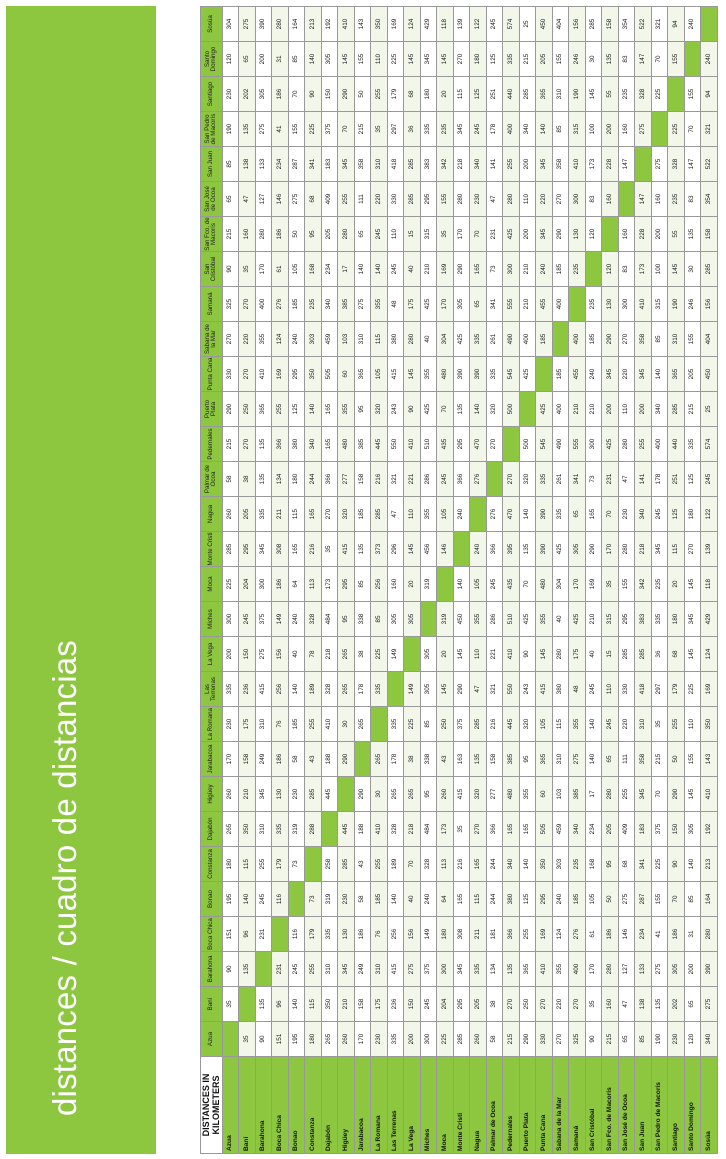 This screenshot has width=726, height=1159. Describe the element at coordinates (643, 934) in the screenshot. I see `distance-cell: 234` at that location.